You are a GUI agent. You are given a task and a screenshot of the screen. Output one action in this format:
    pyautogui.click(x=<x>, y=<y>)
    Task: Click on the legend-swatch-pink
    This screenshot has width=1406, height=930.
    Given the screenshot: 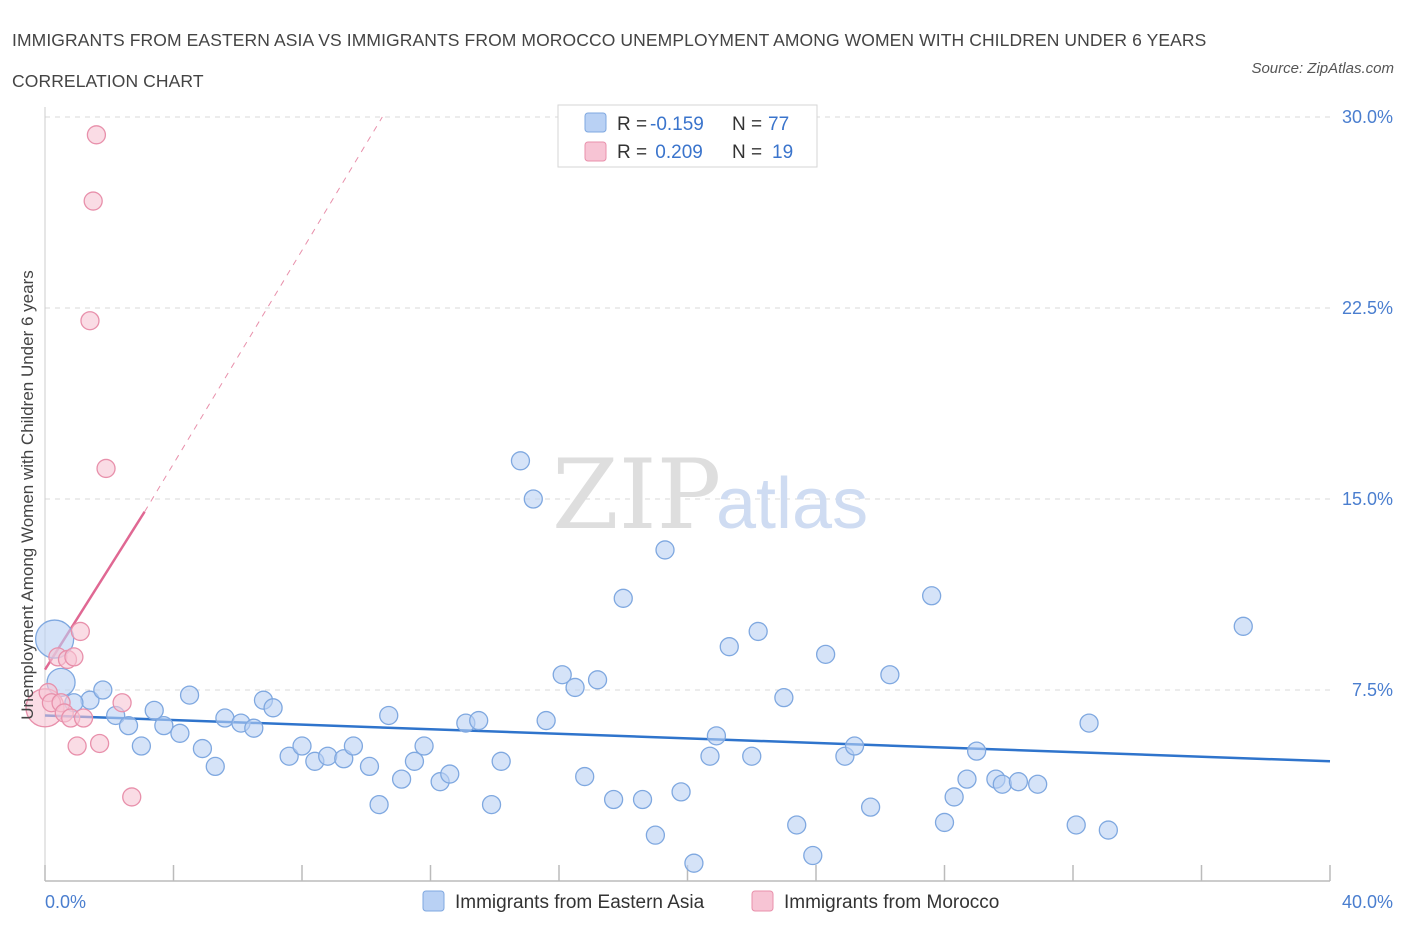 What is the action you would take?
    pyautogui.click(x=595, y=151)
    